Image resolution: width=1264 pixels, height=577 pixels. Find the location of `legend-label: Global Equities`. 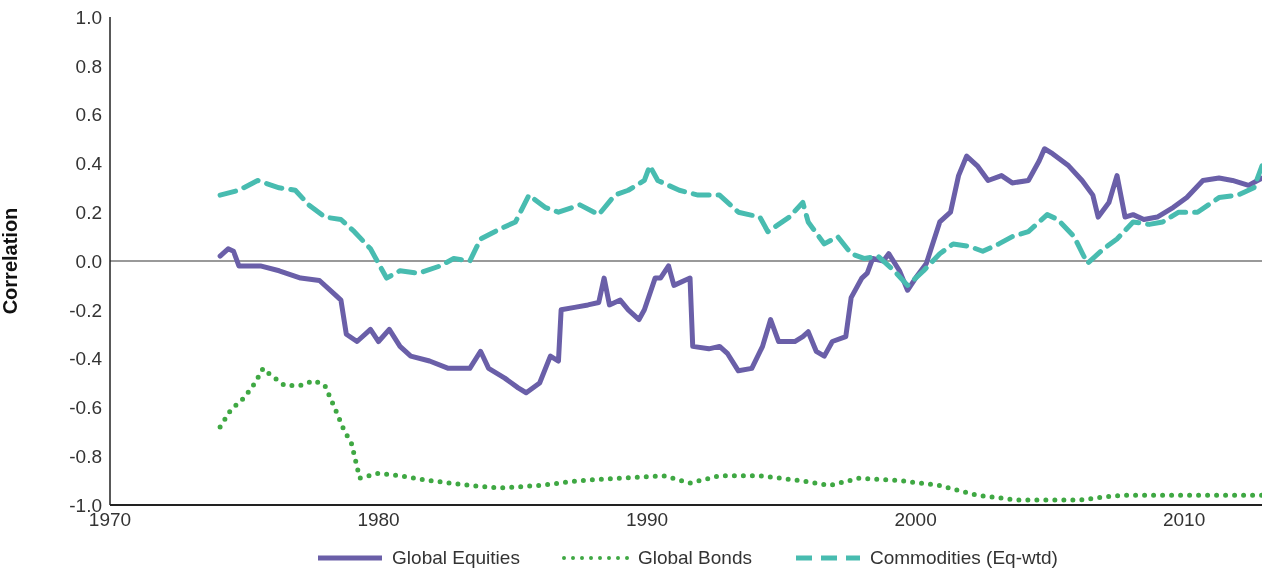

legend-label: Global Equities is located at coordinates (455, 558).